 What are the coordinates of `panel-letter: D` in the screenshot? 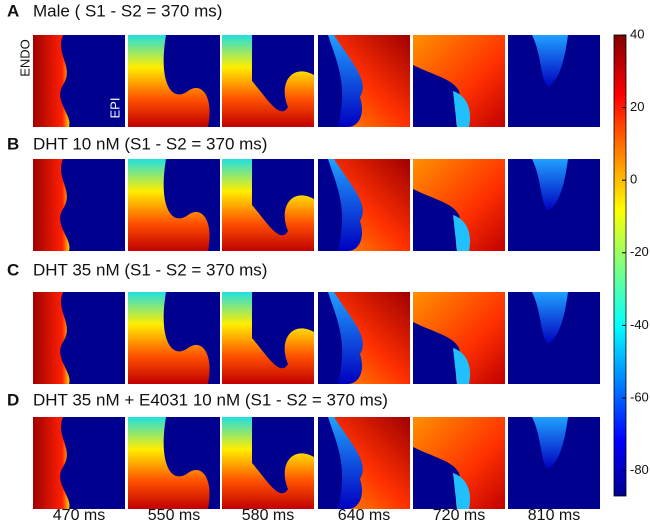 It's located at (13, 399).